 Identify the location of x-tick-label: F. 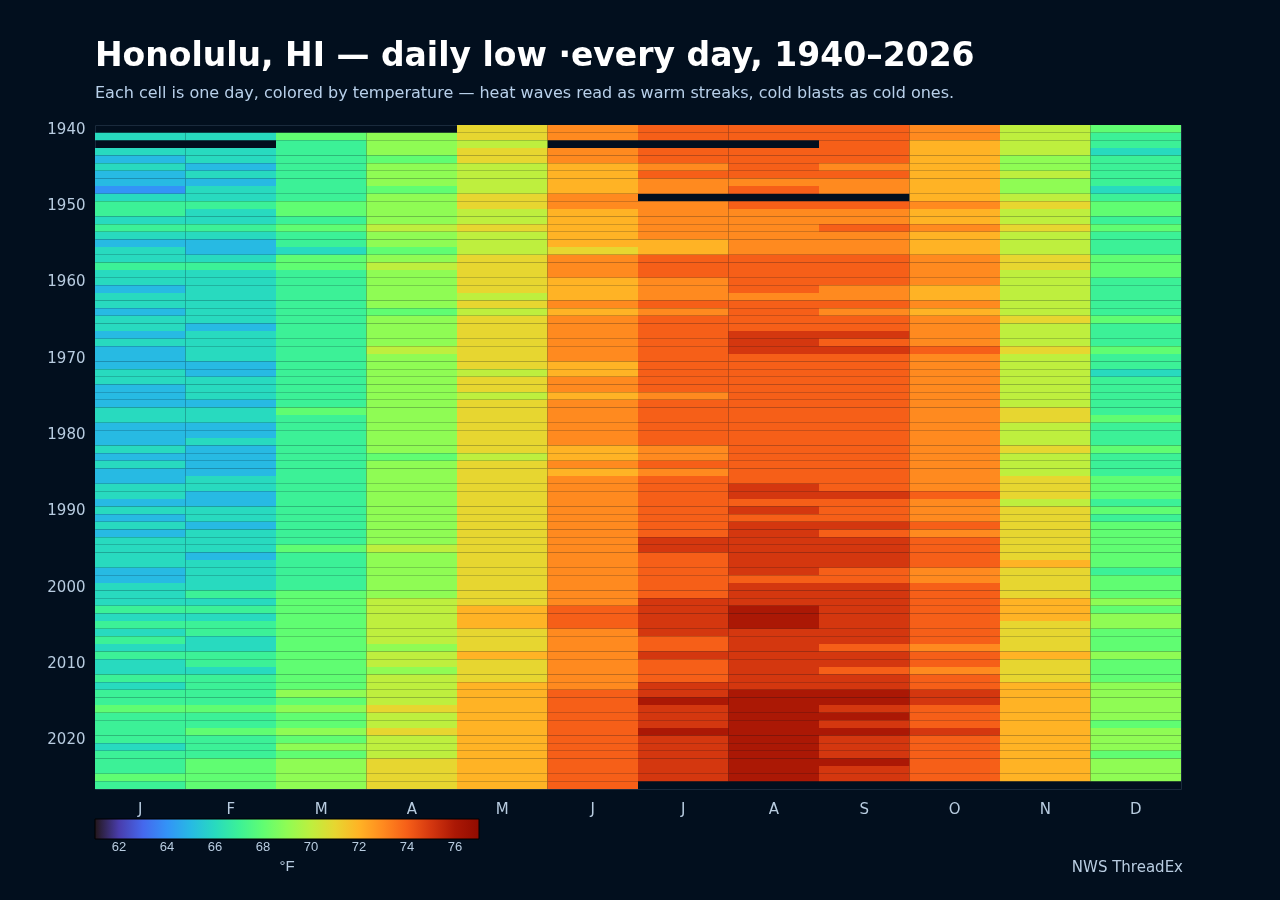
(231, 808).